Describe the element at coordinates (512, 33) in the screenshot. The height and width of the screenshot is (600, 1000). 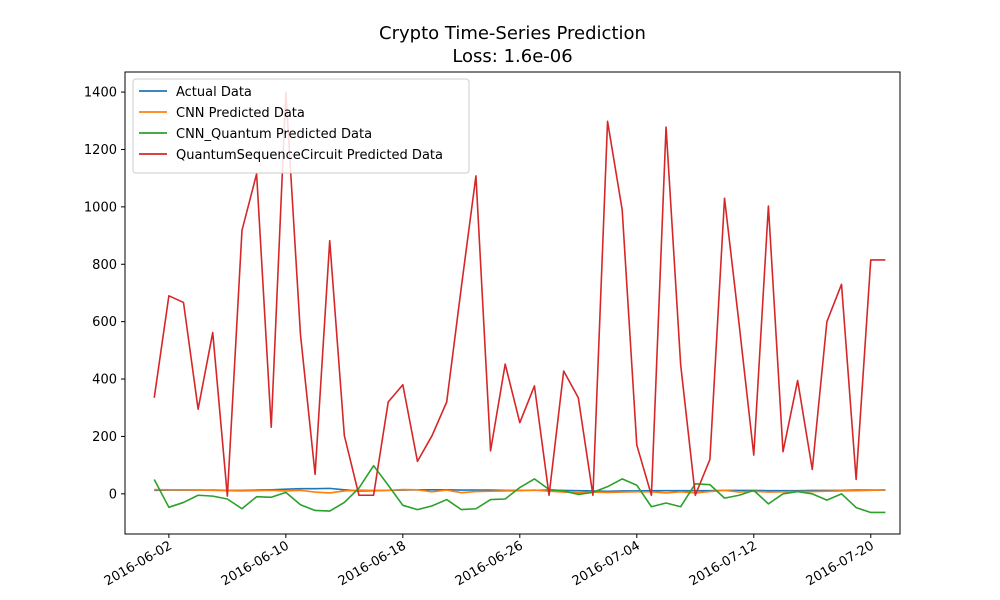
I see `chart-title: Crypto Time-Series Prediction` at that location.